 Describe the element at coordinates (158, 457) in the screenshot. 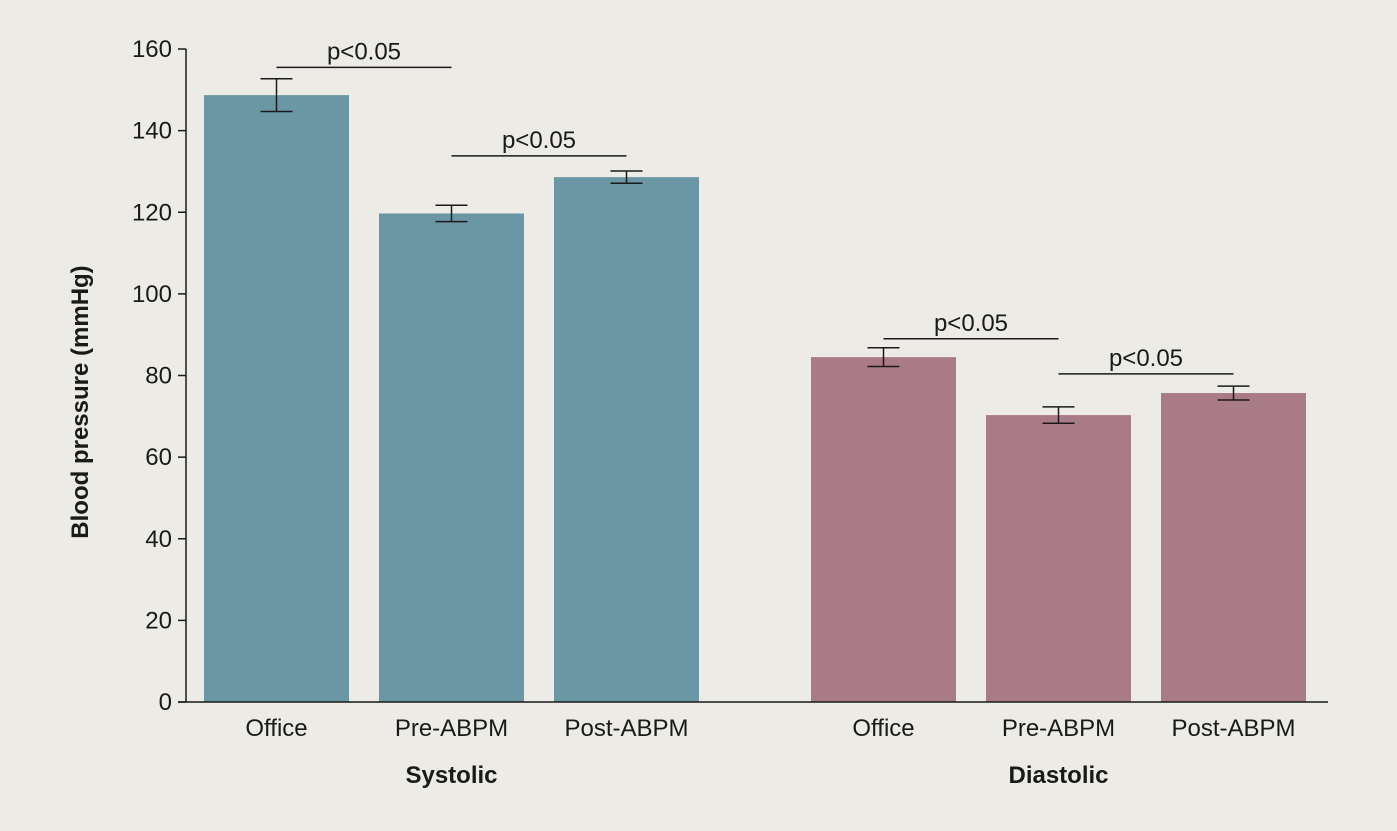

I see `y-tick-label: 60` at that location.